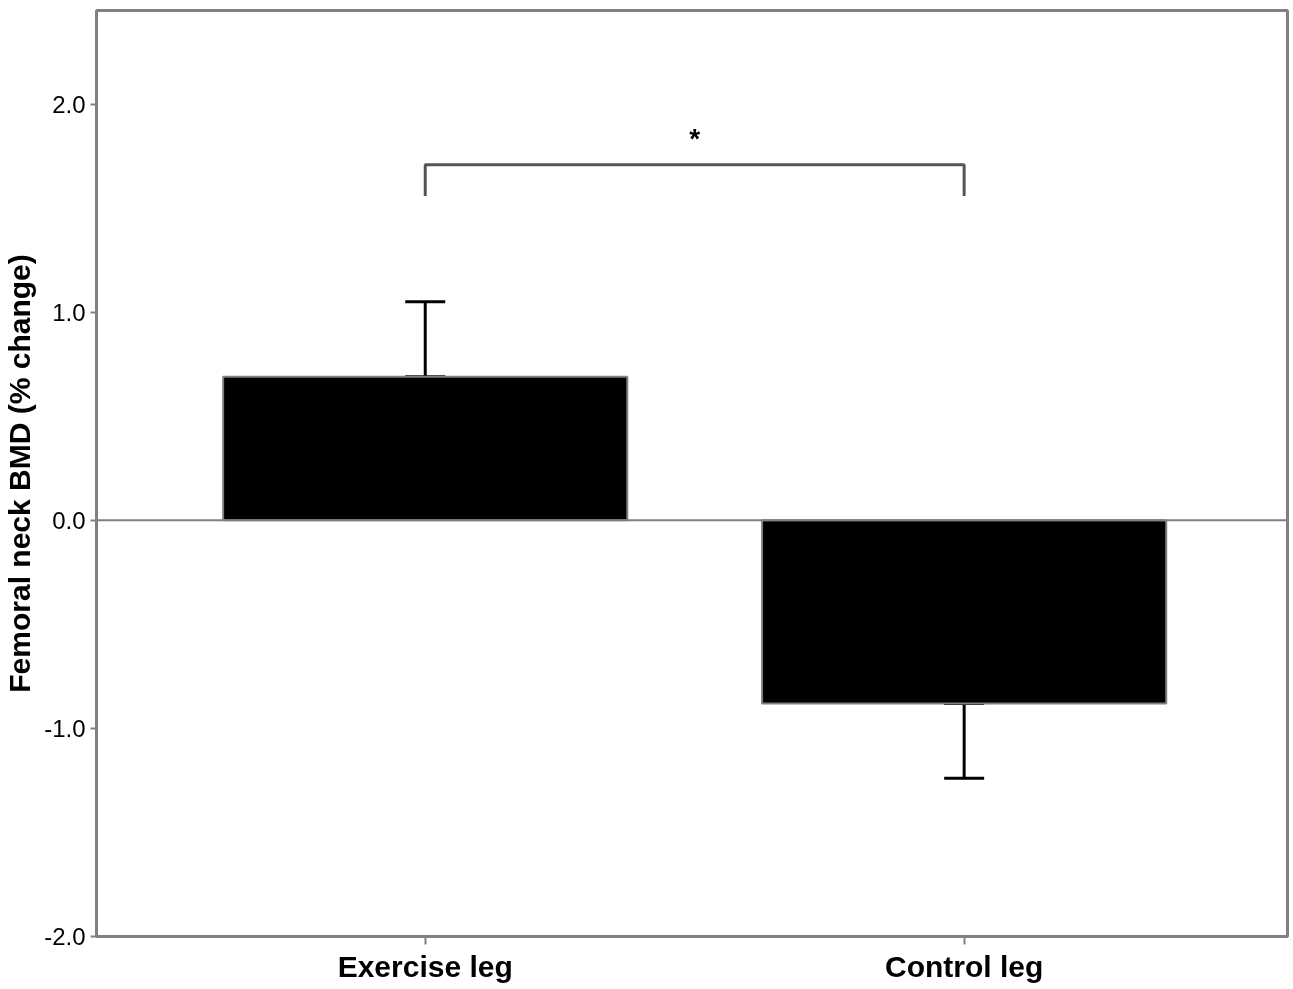 This screenshot has width=1293, height=989. Describe the element at coordinates (69, 520) in the screenshot. I see `y-tick-label: 0.0` at that location.